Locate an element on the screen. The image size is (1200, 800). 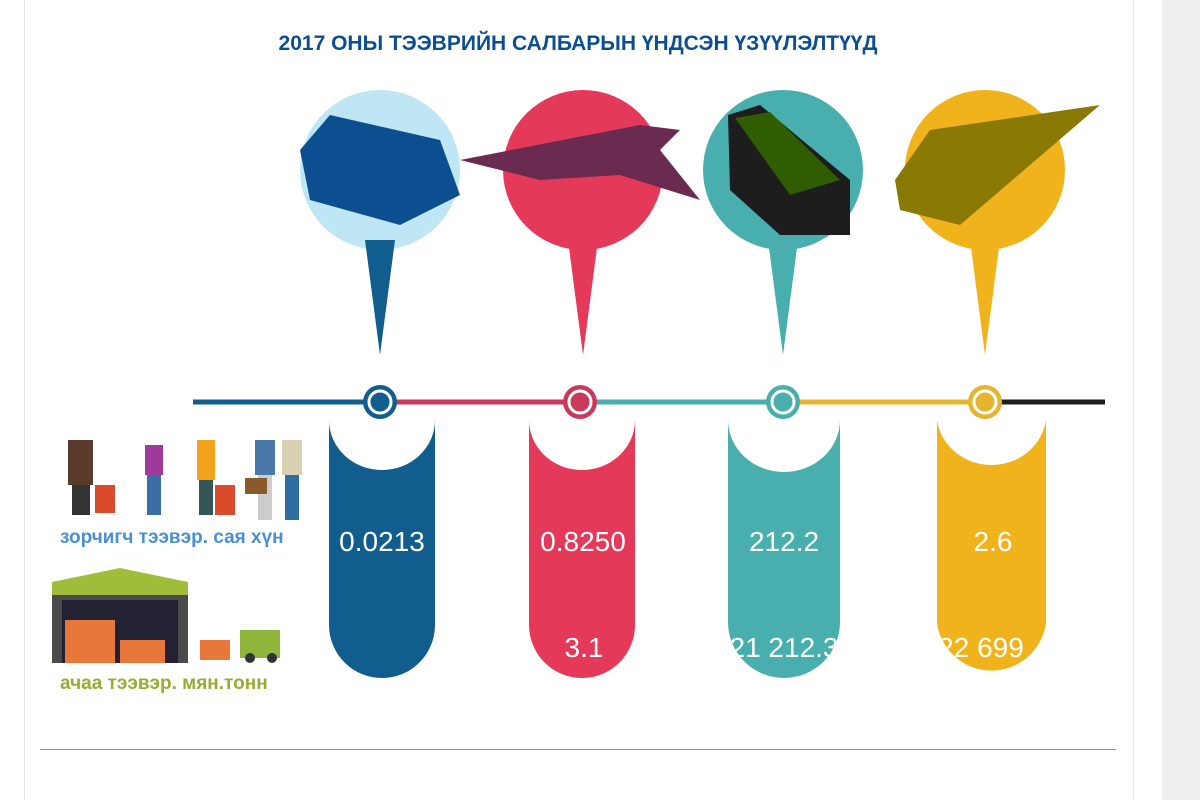
train-cargo-value: 22 699 is located at coordinates (981, 647).